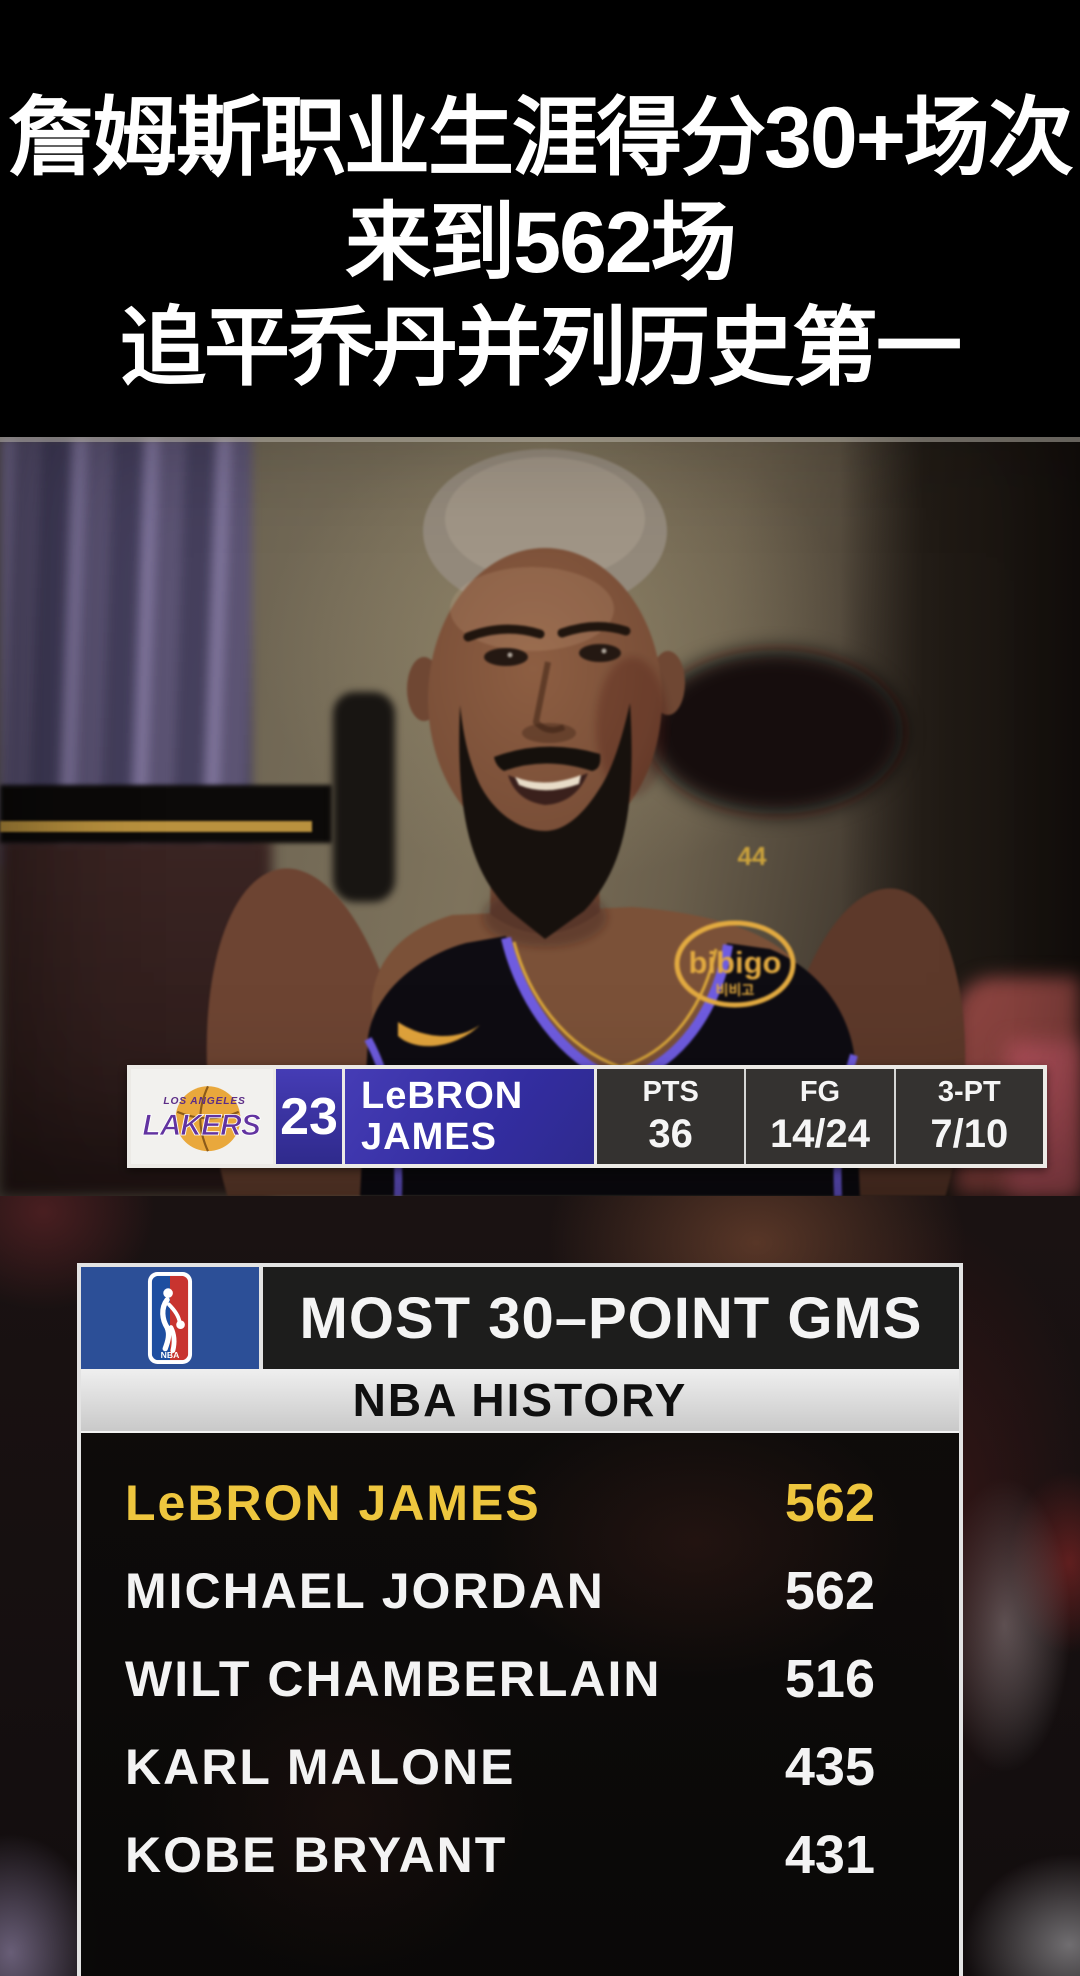 The width and height of the screenshot is (1080, 1976). Describe the element at coordinates (545, 519) in the screenshot. I see `hair-highlight` at that location.